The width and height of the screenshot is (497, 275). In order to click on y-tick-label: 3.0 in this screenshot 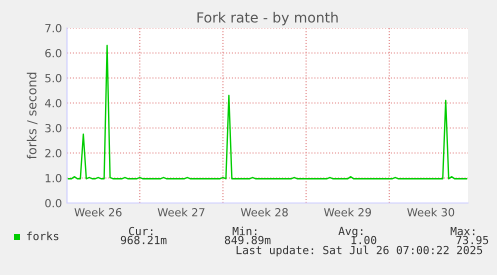, I will do `click(53, 128)`.